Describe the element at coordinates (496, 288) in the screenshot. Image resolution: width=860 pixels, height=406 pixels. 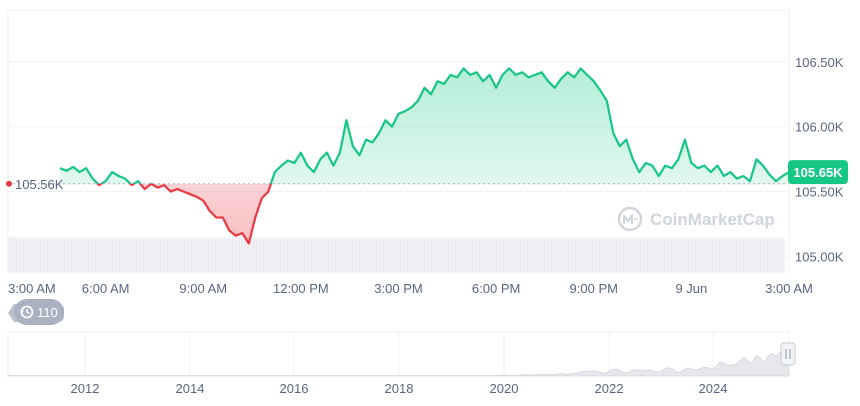
I see `x-tick-label: 6:00 PM` at that location.